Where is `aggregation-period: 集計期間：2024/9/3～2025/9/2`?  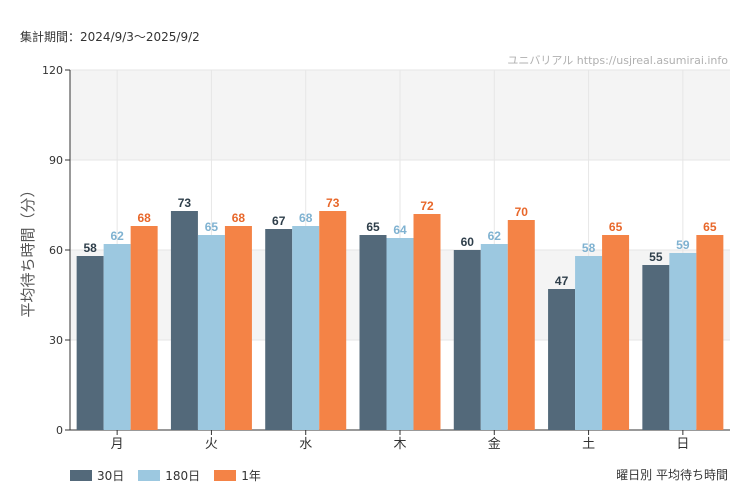 aggregation-period: 集計期間：2024/9/3～2025/9/2 is located at coordinates (110, 37).